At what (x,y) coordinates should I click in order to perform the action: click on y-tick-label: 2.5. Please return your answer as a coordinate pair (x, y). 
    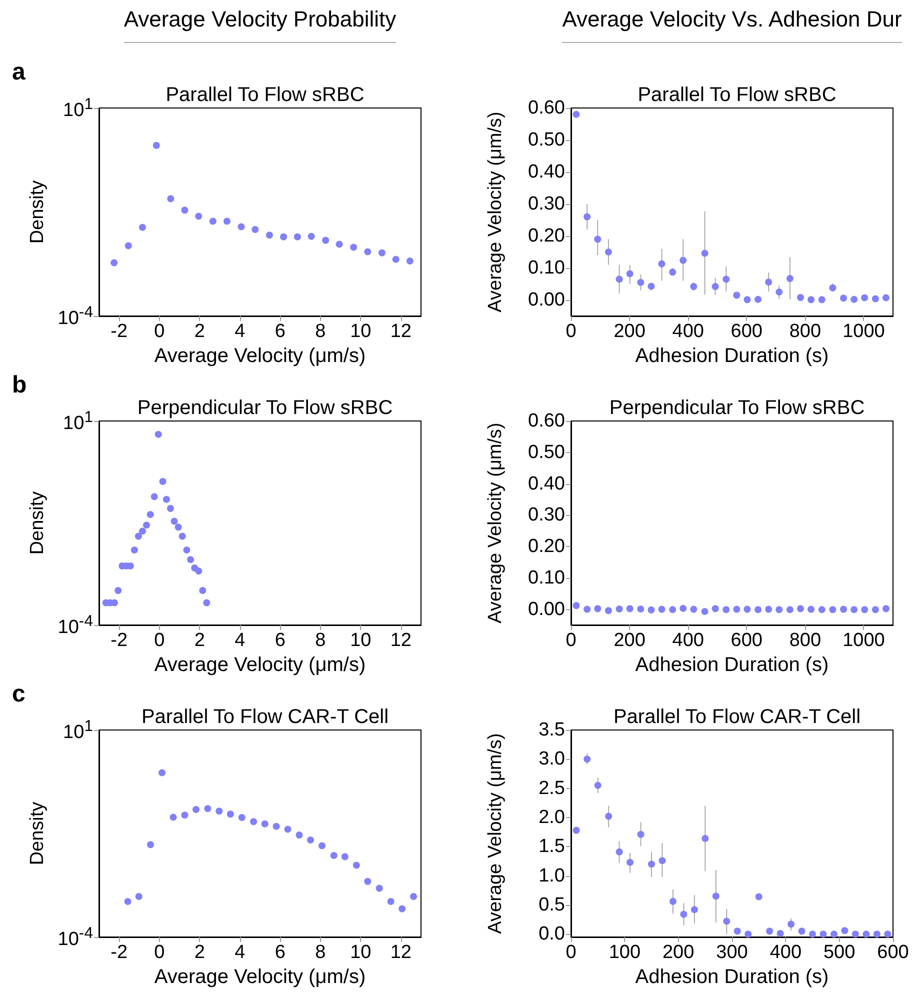
    Looking at the image, I should click on (551, 788).